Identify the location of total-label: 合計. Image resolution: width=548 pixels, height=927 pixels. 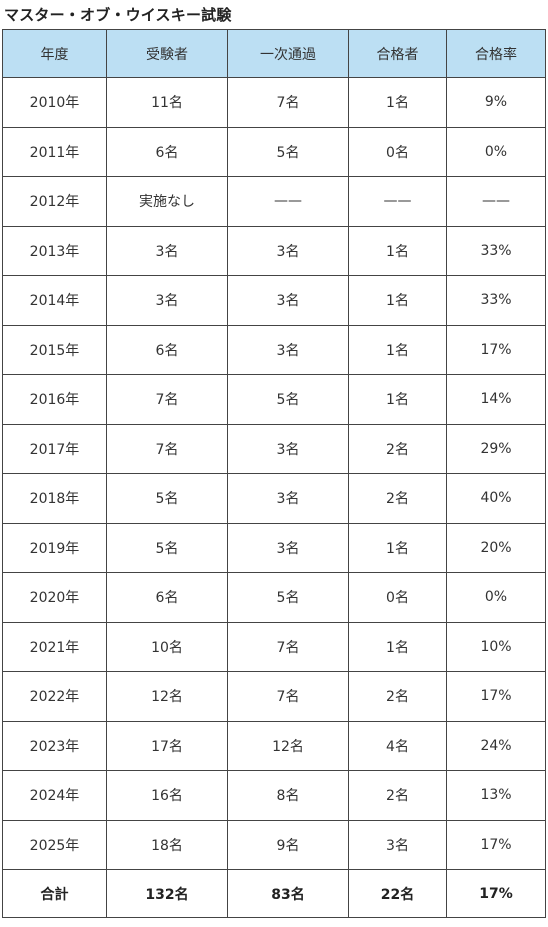
(54, 893).